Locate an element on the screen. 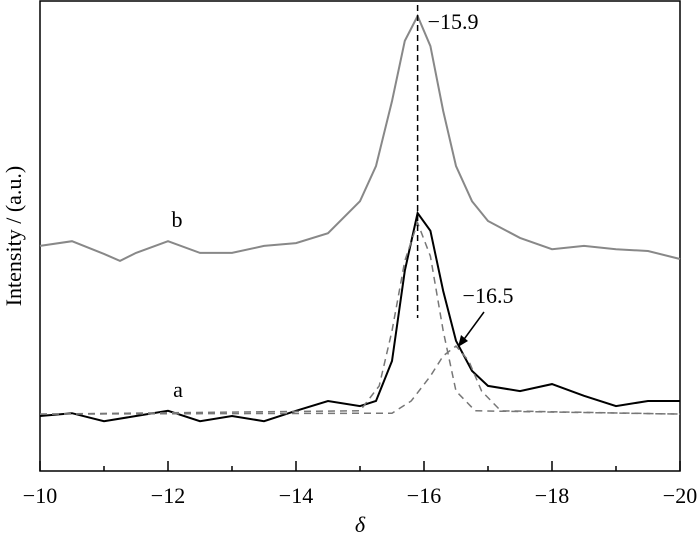 The height and width of the screenshot is (547, 700). annotation: −15.9 is located at coordinates (453, 21).